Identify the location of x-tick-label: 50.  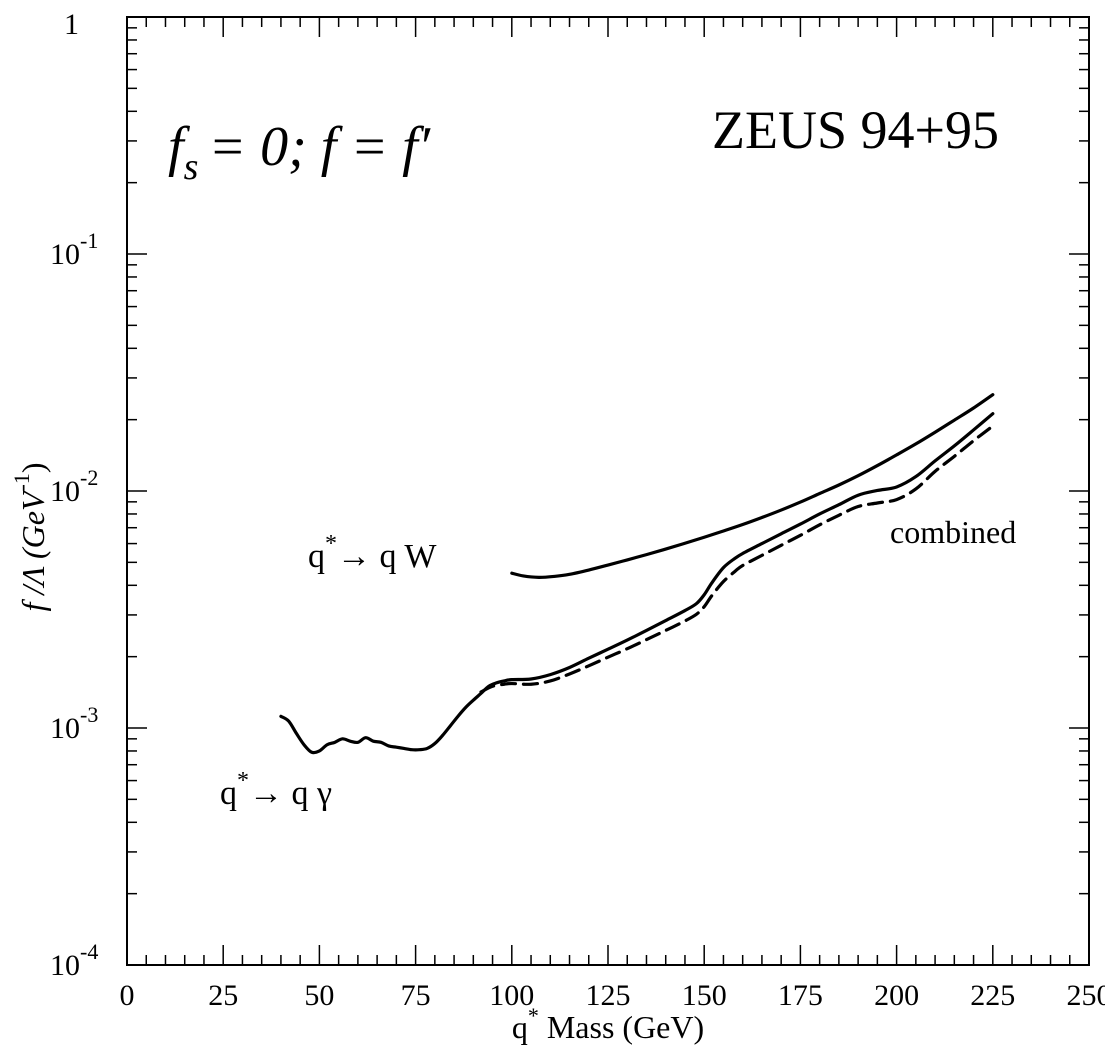
(319, 995).